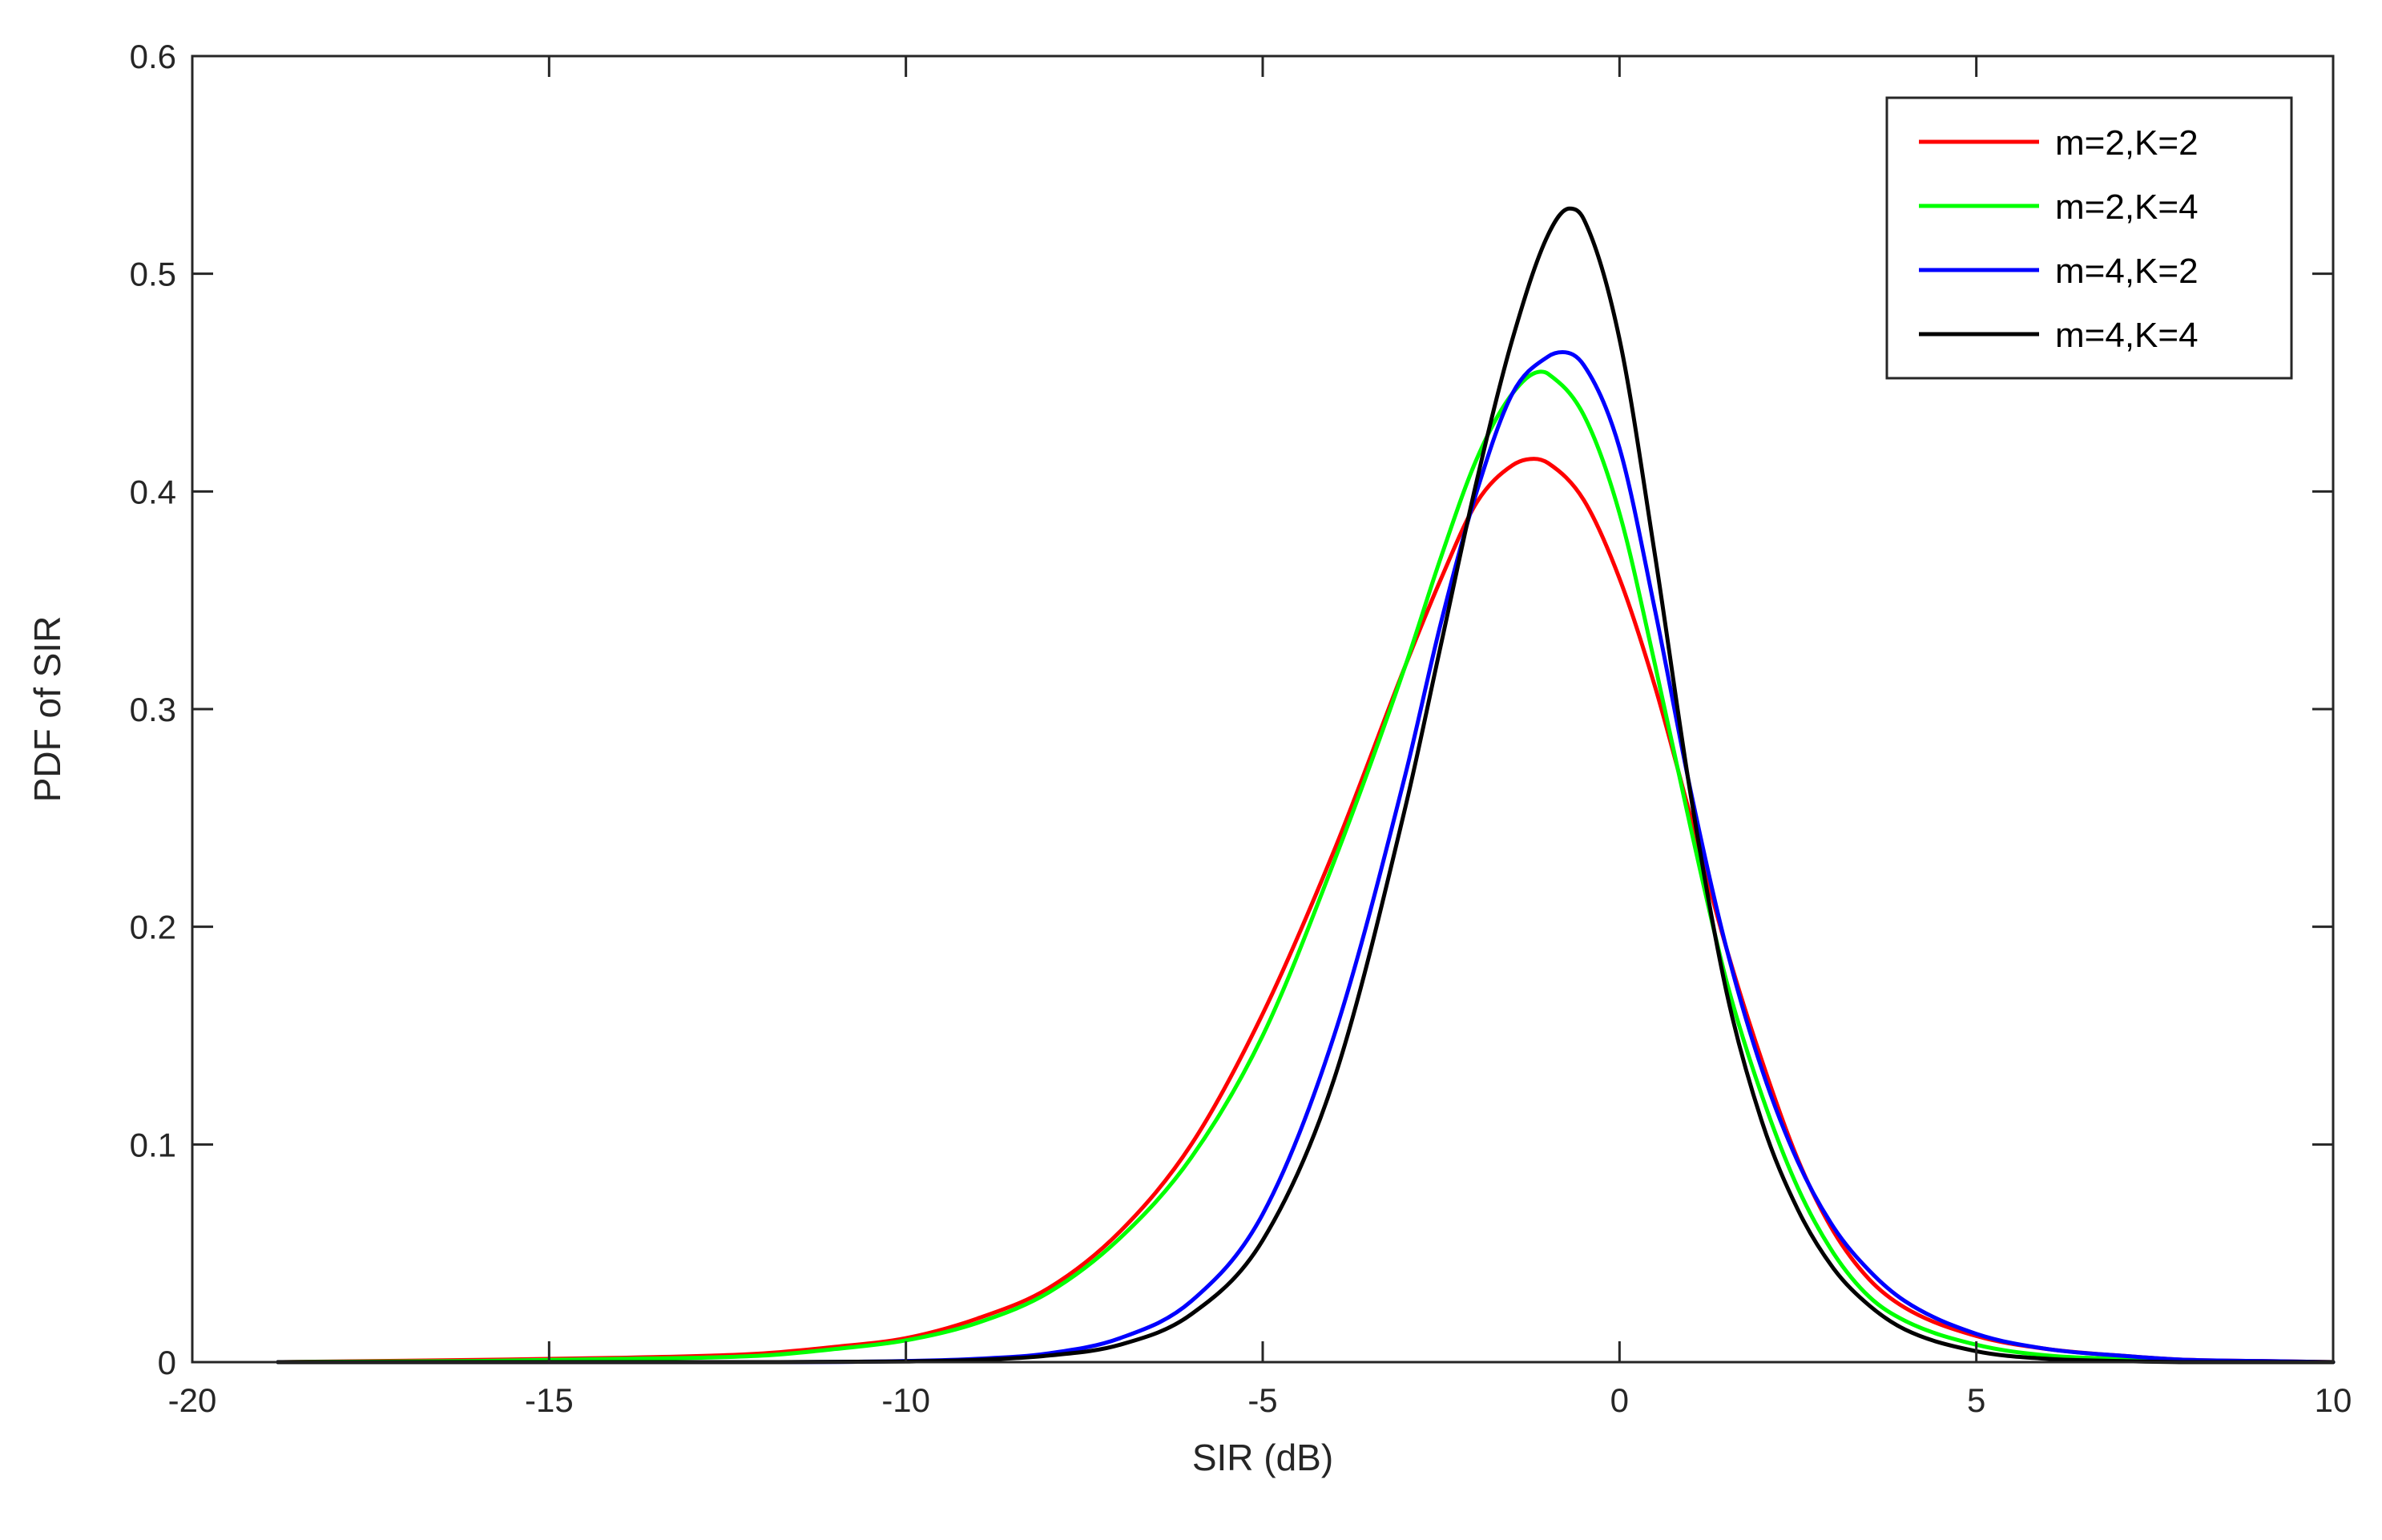  Describe the element at coordinates (2127, 336) in the screenshot. I see `legend-entry-label: m=4,K=4` at that location.